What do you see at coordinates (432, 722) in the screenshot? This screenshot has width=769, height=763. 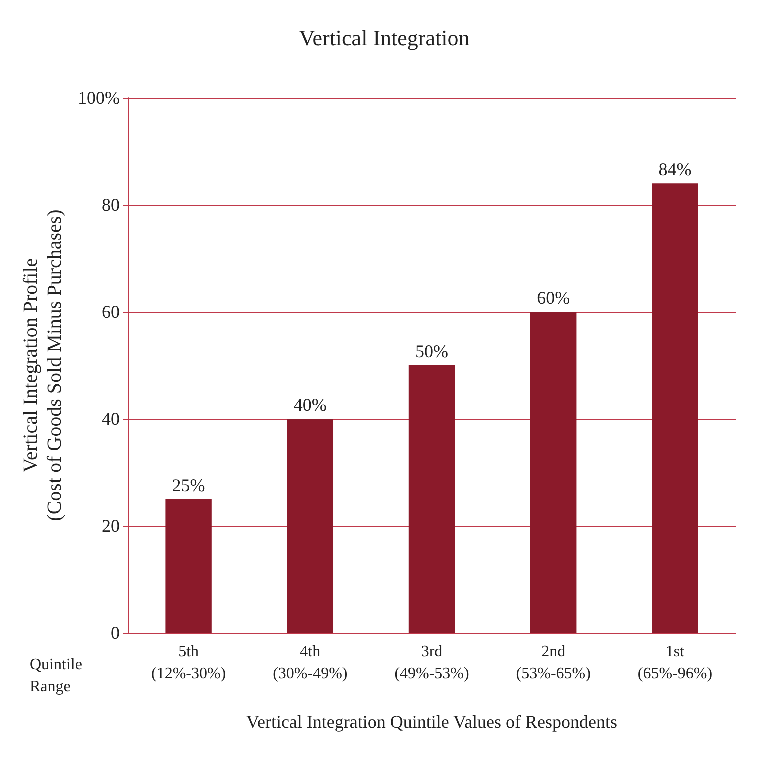 I see `x-axis-title: Vertical Integration Quintile Values of Respondents` at bounding box center [432, 722].